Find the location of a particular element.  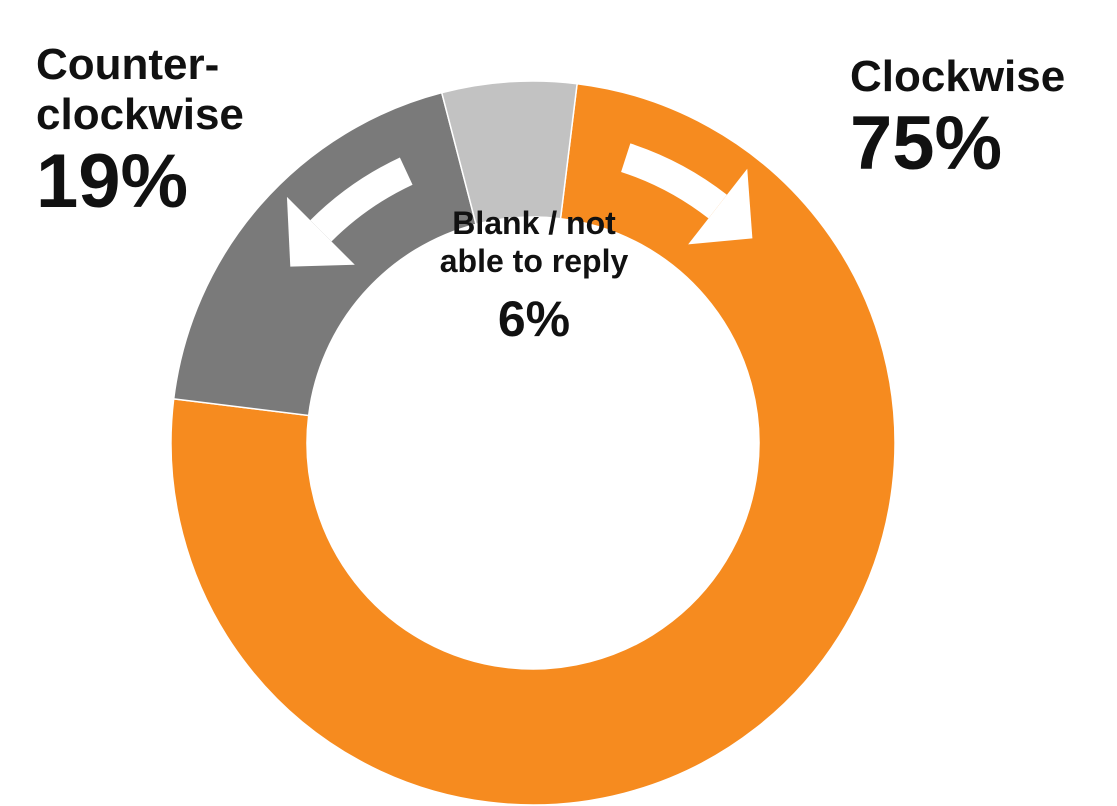

blank-name: Blank / not able to reply is located at coordinates (534, 242).